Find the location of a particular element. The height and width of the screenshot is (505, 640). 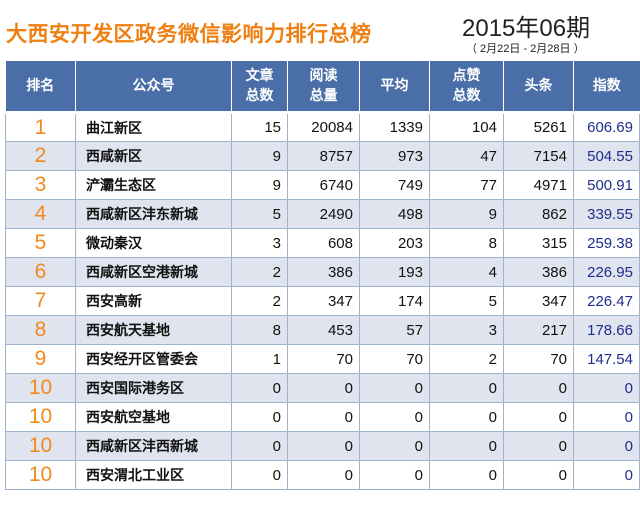

account-name-cell: 西安国际港务区 is located at coordinates (153, 388).